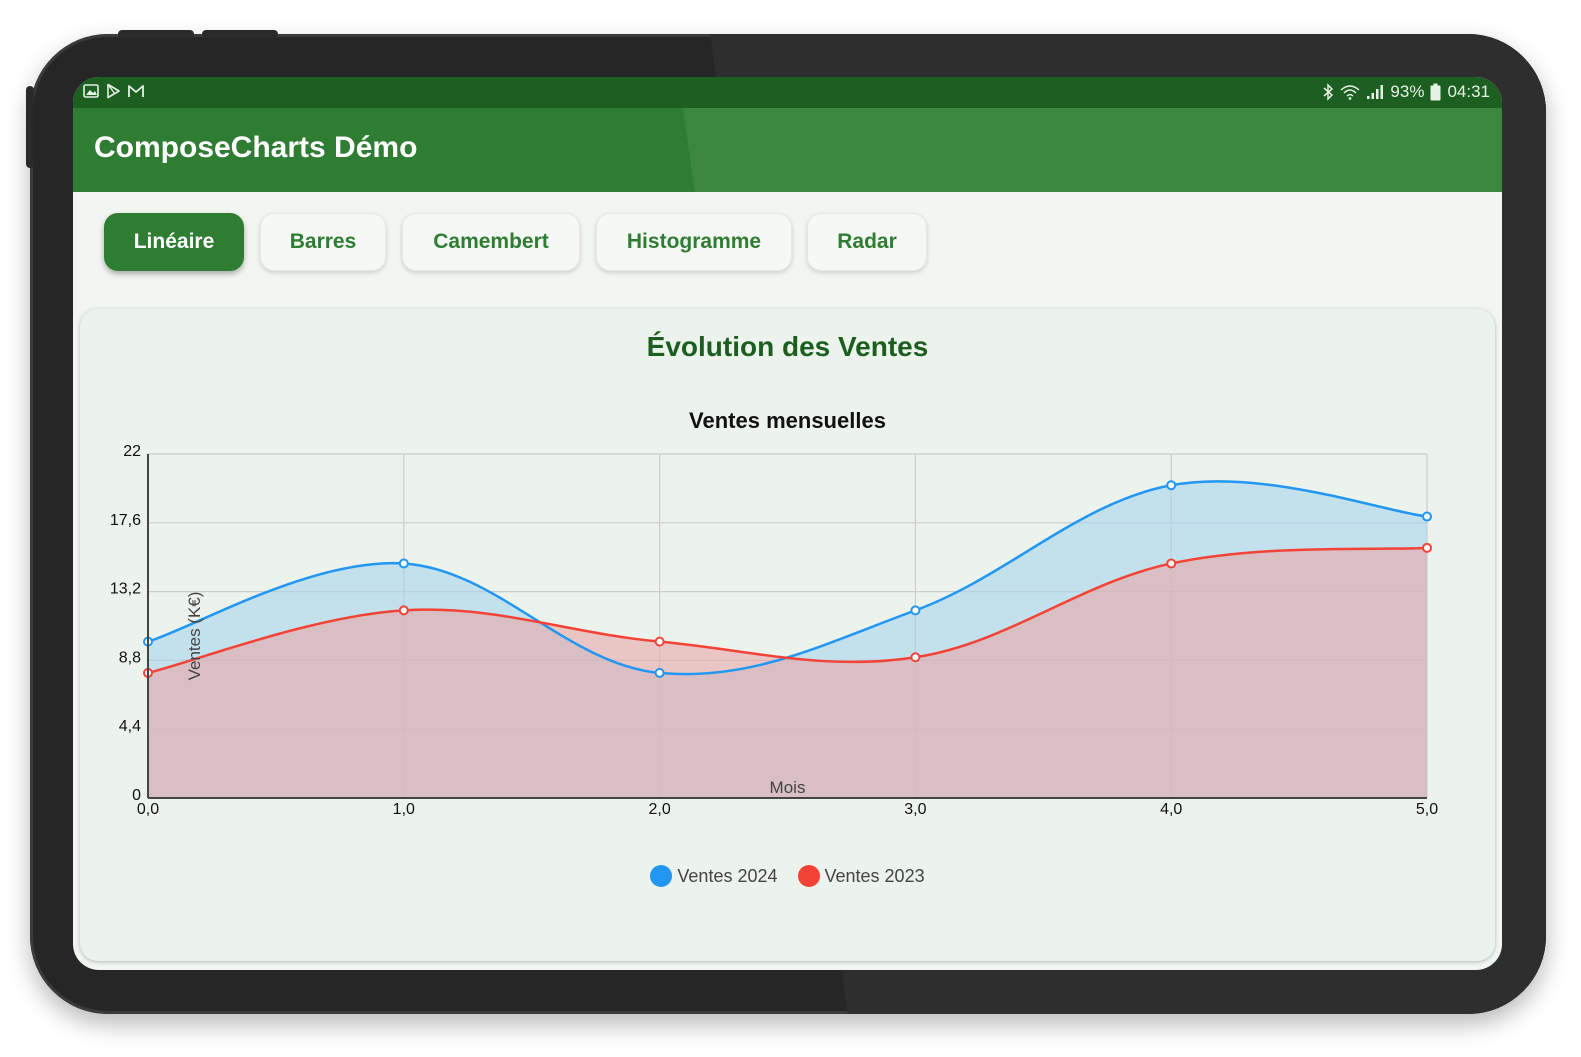 The image size is (1581, 1057). I want to click on x-tick-label: 5,0, so click(1427, 809).